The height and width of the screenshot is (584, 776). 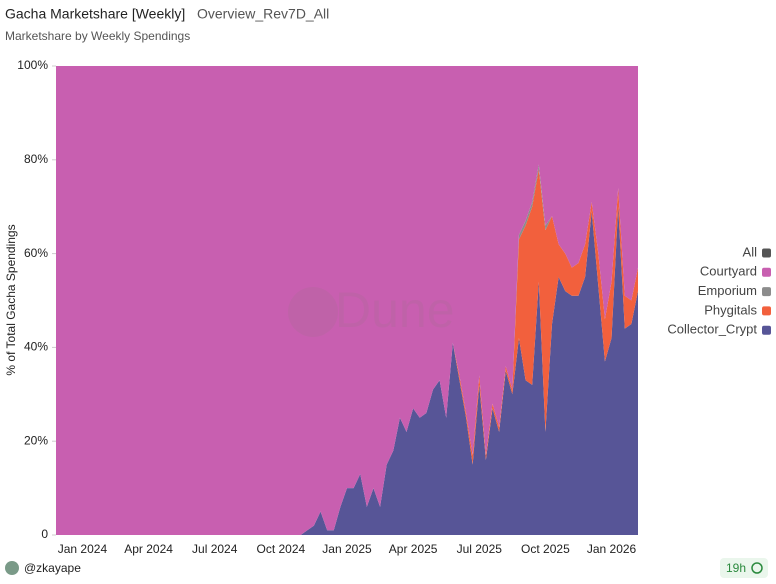 I want to click on x-tick-label: Jul 2024, so click(x=215, y=549).